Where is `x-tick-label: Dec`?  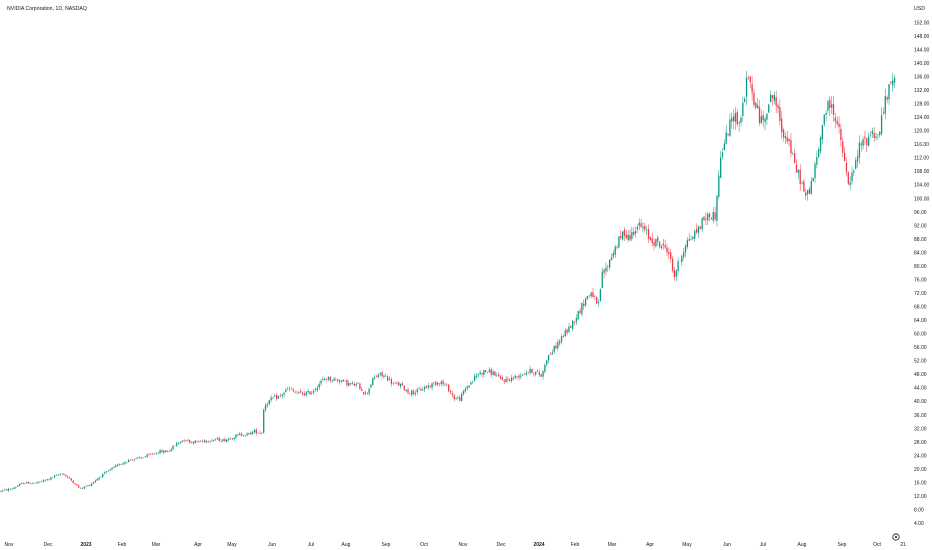 x-tick-label: Dec is located at coordinates (48, 545).